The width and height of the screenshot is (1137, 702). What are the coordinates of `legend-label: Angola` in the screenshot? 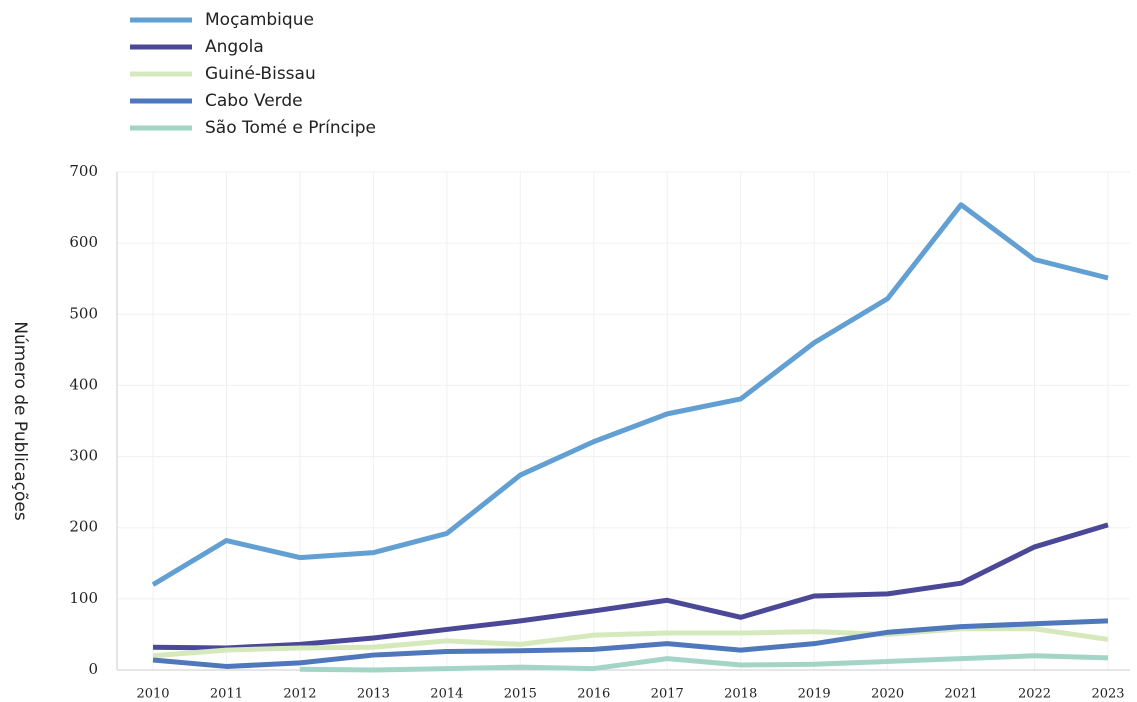 It's located at (234, 47).